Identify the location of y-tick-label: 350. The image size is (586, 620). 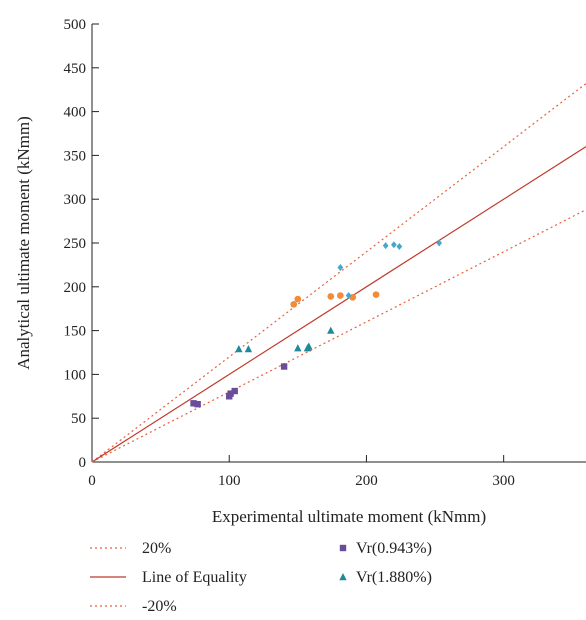
(75, 156).